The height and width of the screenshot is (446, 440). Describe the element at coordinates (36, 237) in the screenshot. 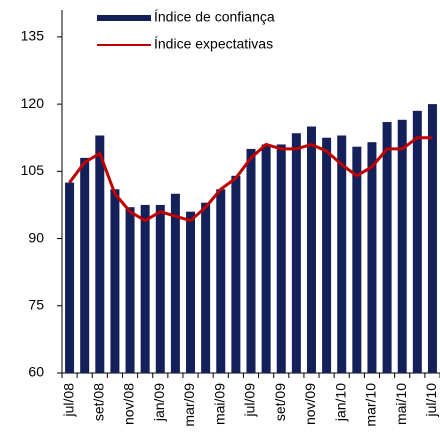

I see `y-tick-label: 90` at that location.